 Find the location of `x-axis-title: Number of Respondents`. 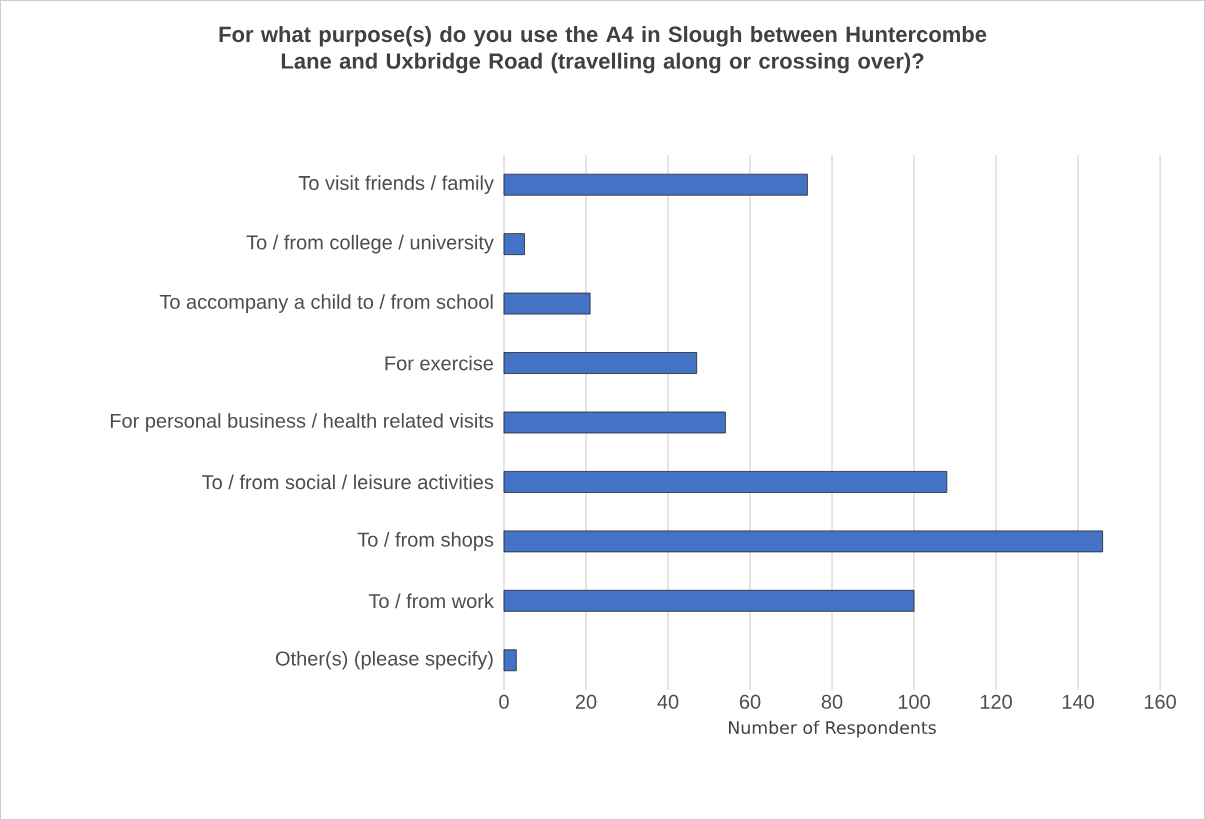

x-axis-title: Number of Respondents is located at coordinates (832, 729).